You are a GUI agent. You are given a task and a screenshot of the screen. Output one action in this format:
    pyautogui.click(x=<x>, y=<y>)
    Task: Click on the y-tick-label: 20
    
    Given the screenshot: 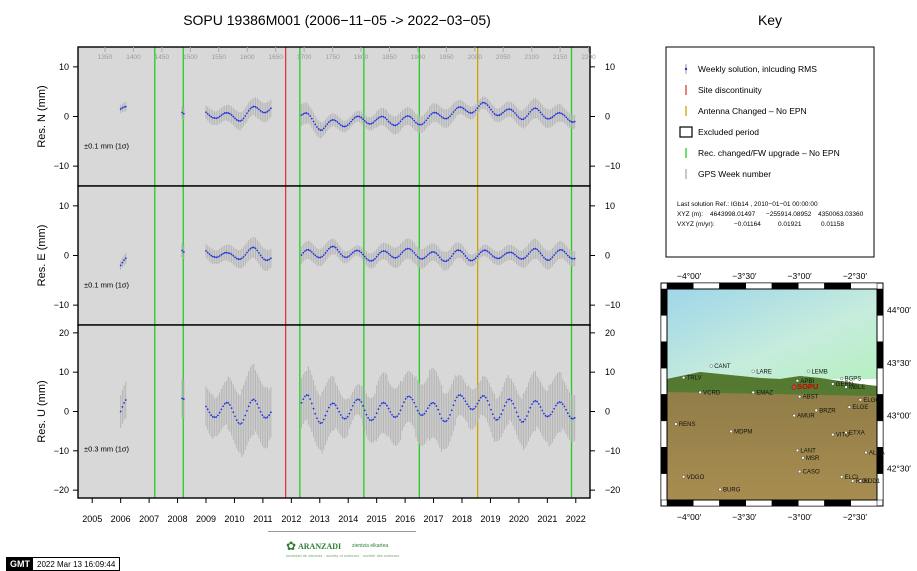 What is the action you would take?
    pyautogui.click(x=64, y=333)
    